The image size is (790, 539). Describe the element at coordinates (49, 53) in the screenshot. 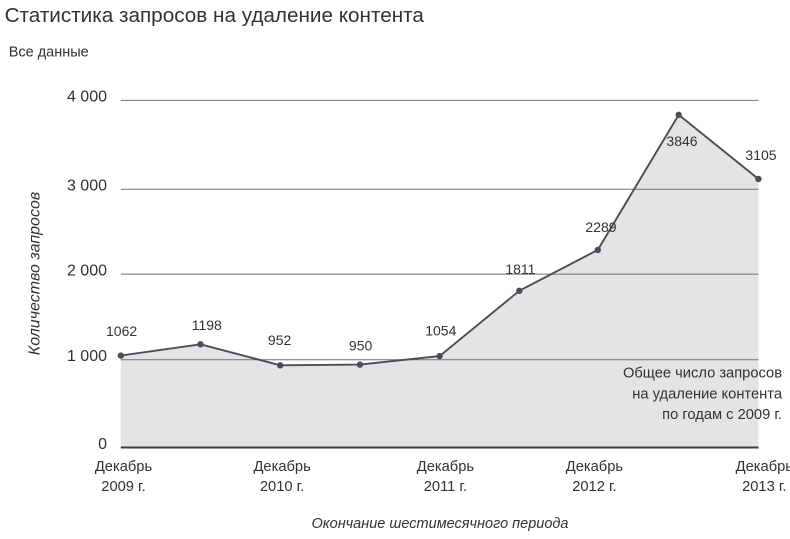

I see `svg-text: Все данные` at that location.